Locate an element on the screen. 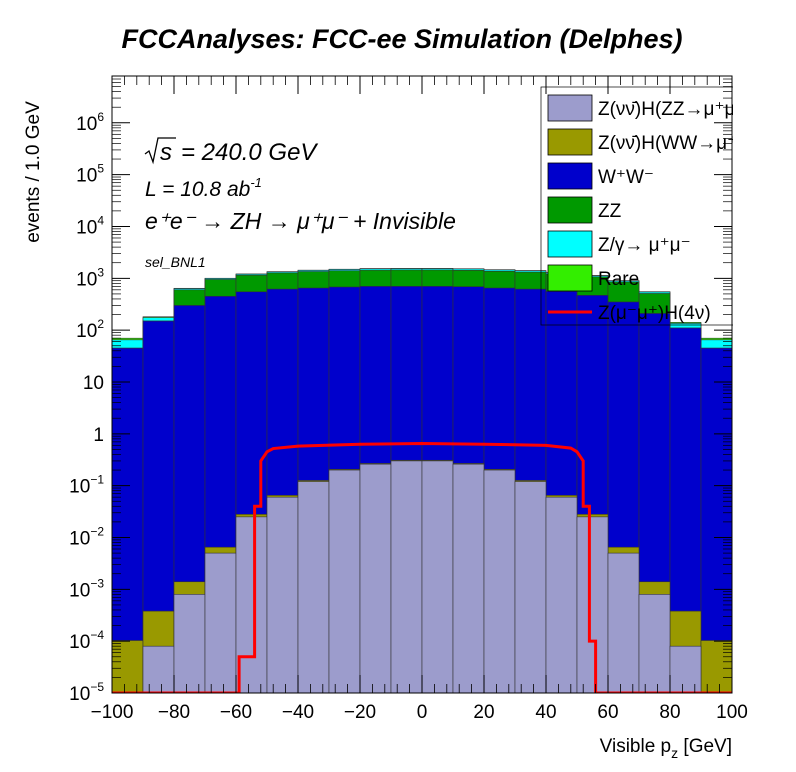 The image size is (796, 772). y-tick-label: 10⁻² is located at coordinates (86, 536).